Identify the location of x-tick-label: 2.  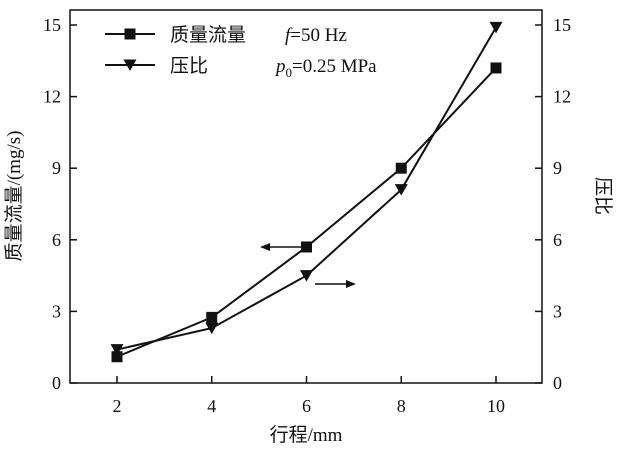
(117, 406).